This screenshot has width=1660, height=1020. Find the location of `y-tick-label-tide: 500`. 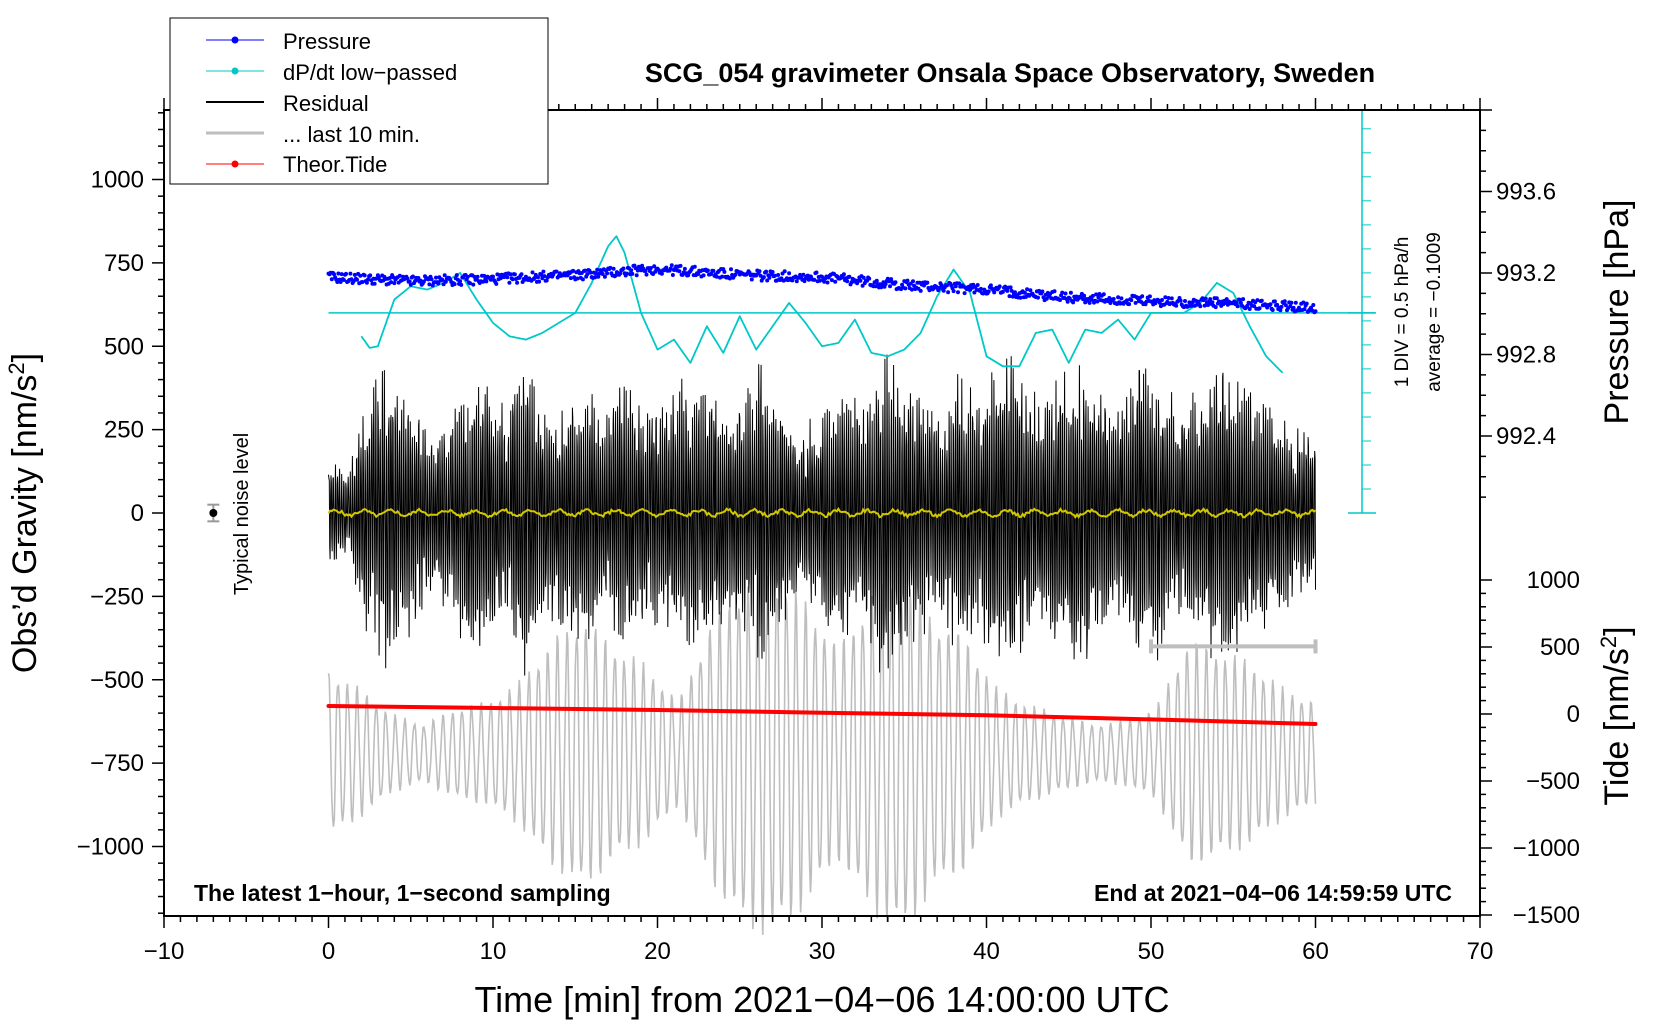

y-tick-label-tide: 500 is located at coordinates (1560, 647).